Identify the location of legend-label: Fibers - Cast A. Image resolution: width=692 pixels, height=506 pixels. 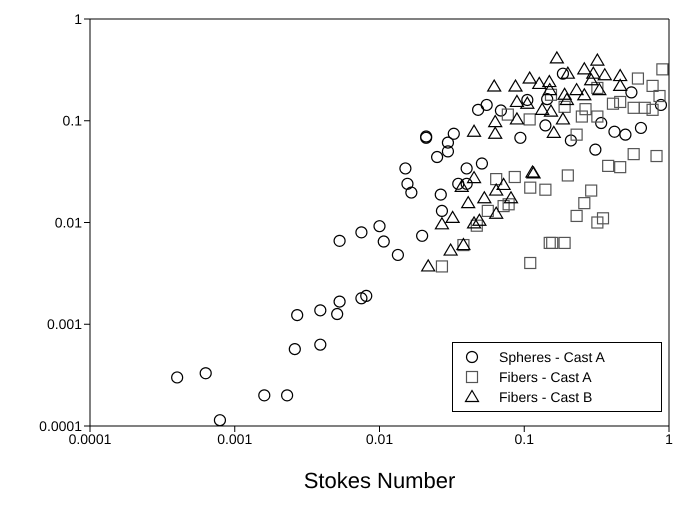
(545, 377).